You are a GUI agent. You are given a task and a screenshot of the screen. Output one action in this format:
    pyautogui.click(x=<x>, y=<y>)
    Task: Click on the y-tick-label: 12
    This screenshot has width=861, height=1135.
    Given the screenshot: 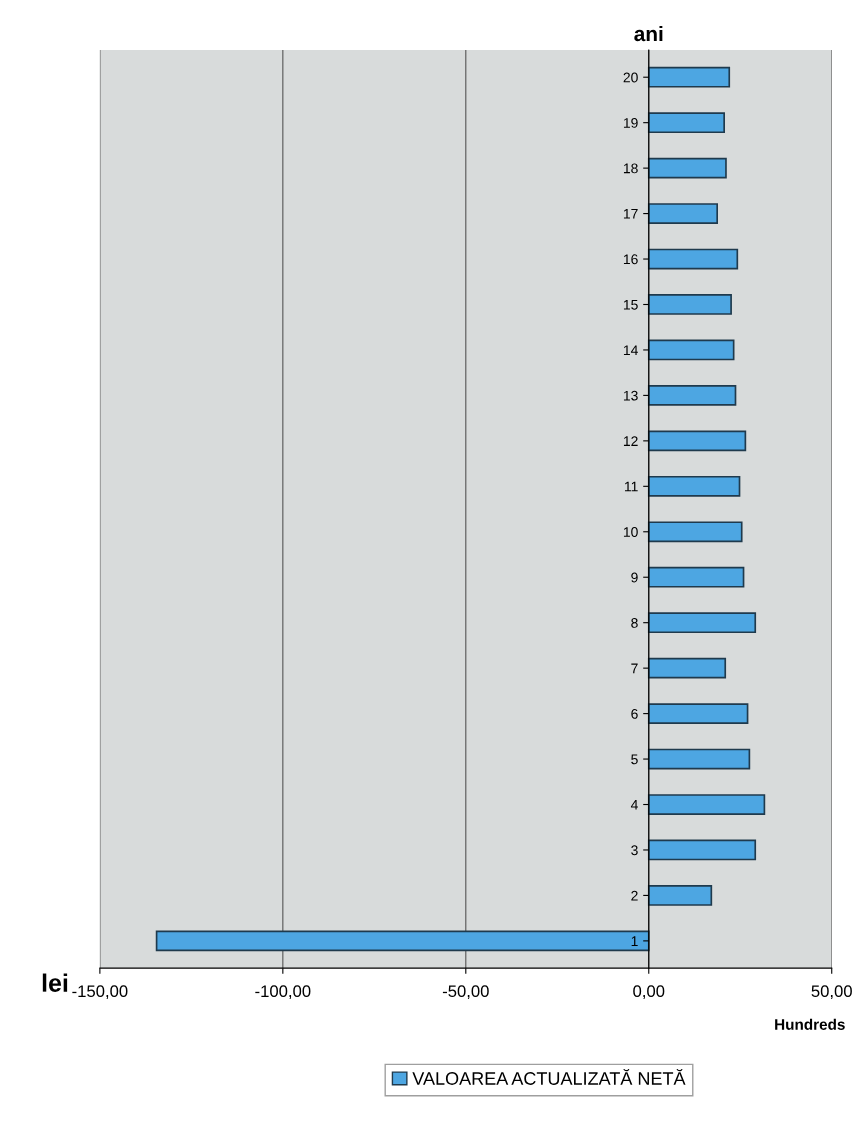 What is the action you would take?
    pyautogui.click(x=630, y=441)
    